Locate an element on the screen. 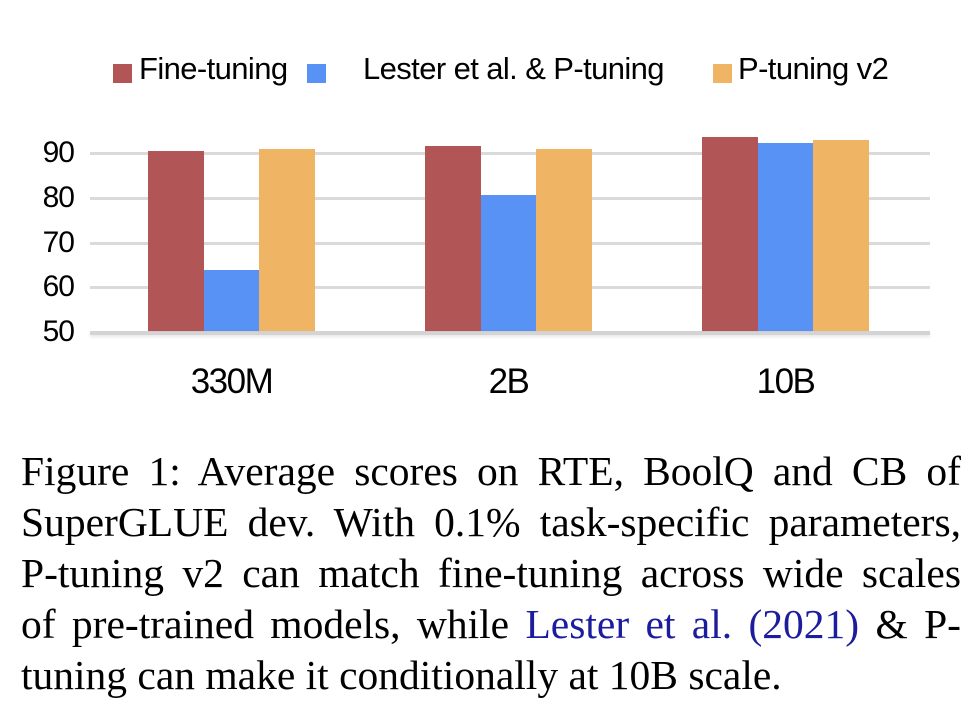 This screenshot has height=714, width=980. citation-link-lester-2021: Lester et al. (2021) is located at coordinates (692, 624).